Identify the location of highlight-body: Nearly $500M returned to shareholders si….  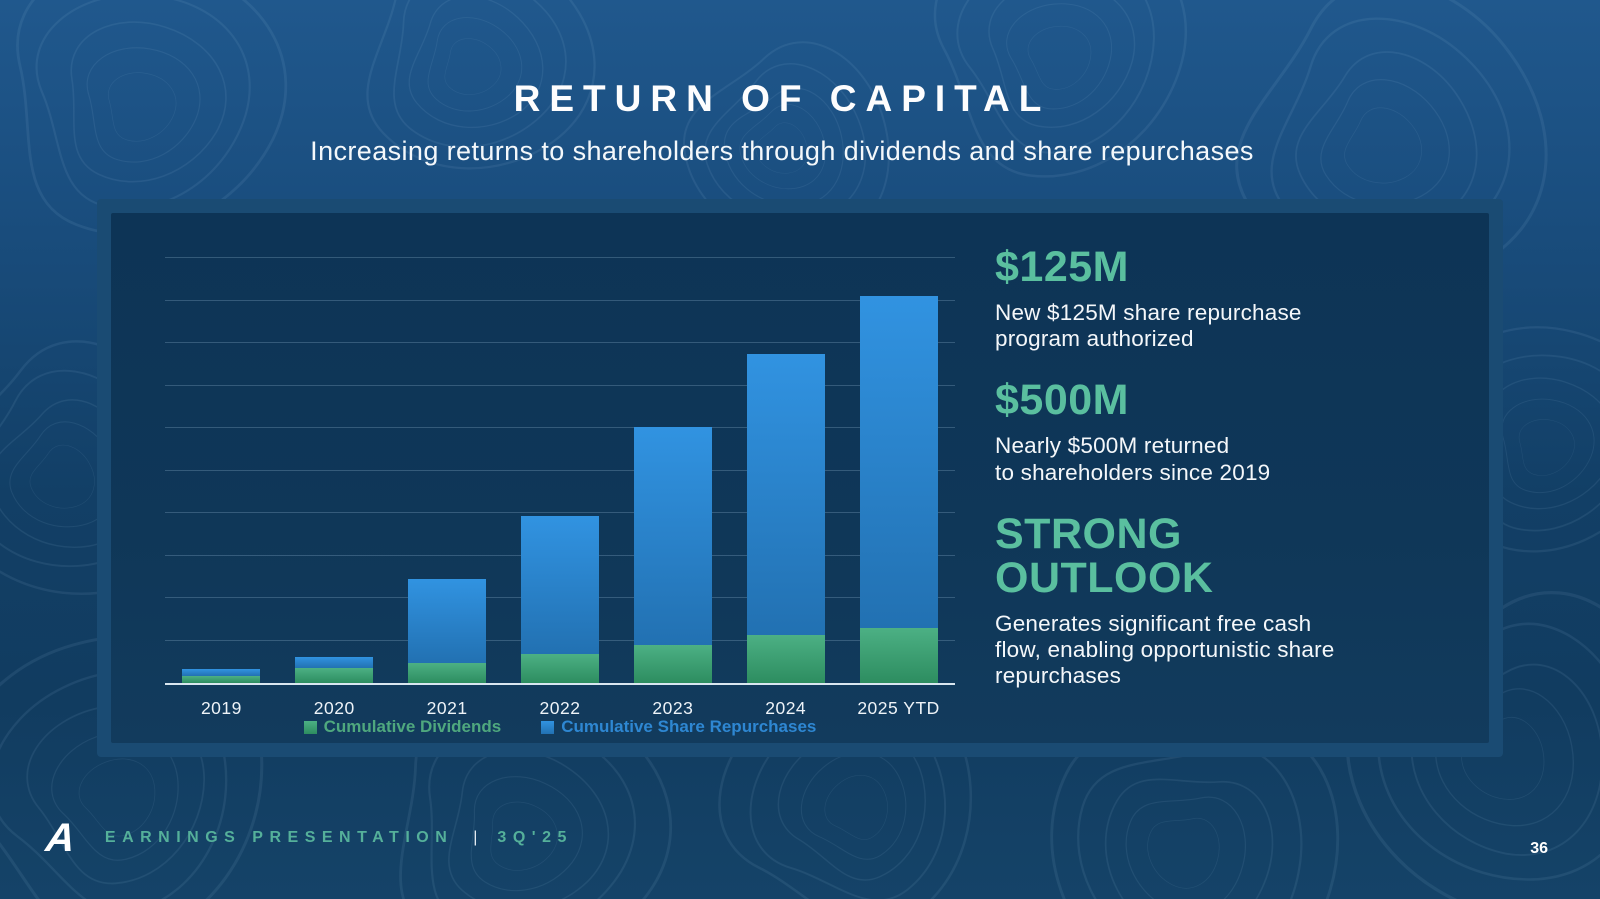
(1133, 459).